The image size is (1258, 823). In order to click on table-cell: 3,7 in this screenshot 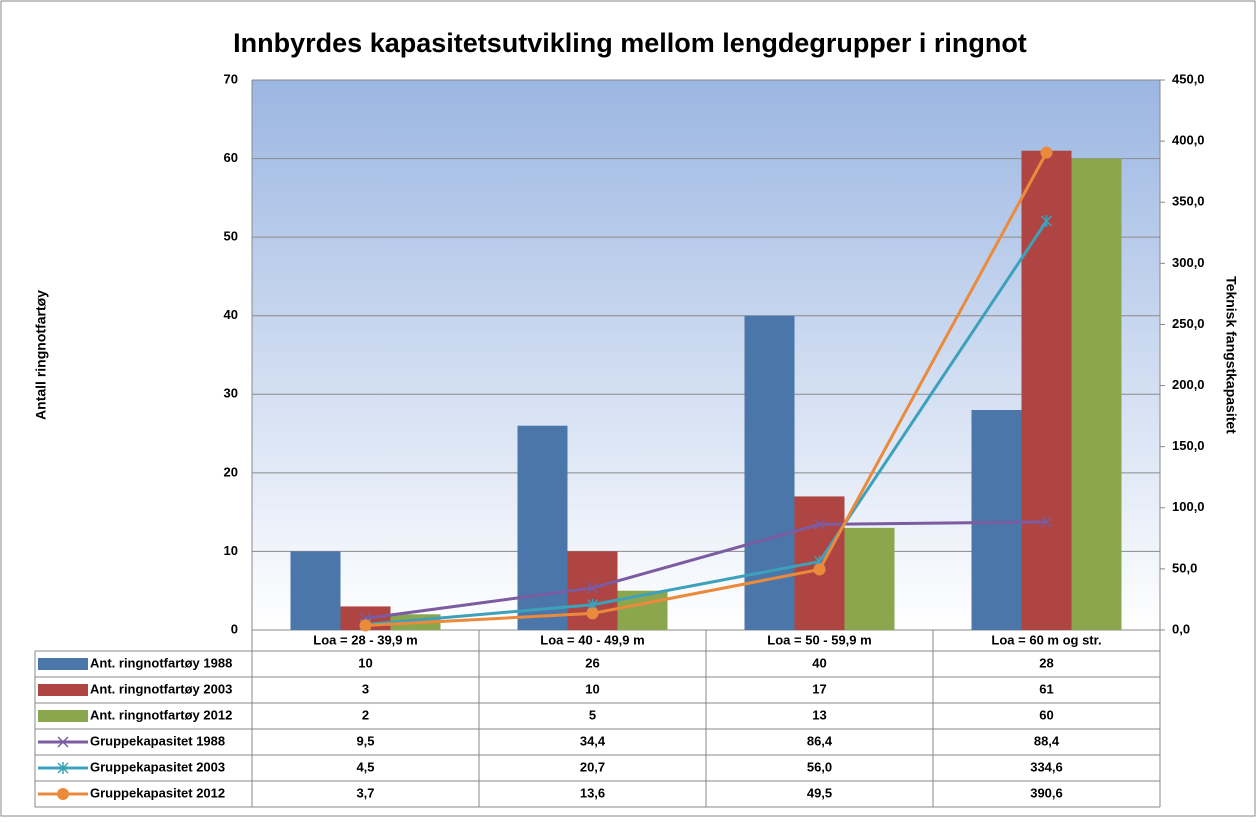, I will do `click(365, 792)`.